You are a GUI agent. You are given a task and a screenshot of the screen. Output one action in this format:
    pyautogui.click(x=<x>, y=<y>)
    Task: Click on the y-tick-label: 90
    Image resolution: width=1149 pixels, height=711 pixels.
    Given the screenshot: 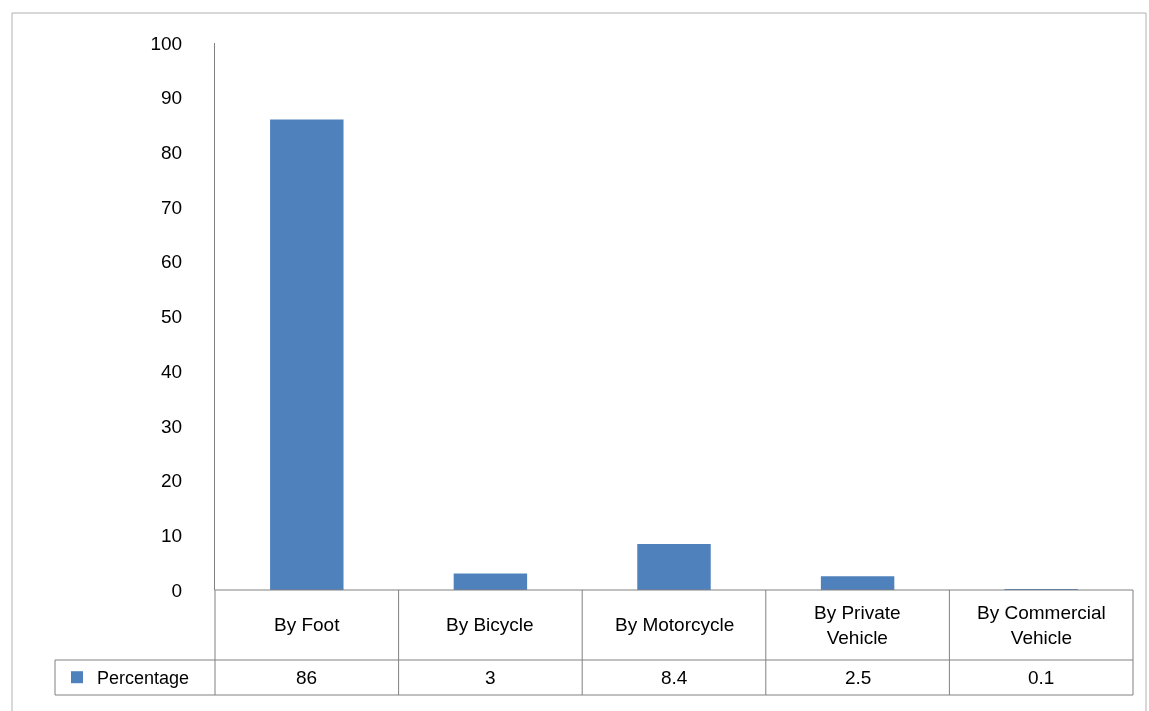 What is the action you would take?
    pyautogui.click(x=172, y=98)
    